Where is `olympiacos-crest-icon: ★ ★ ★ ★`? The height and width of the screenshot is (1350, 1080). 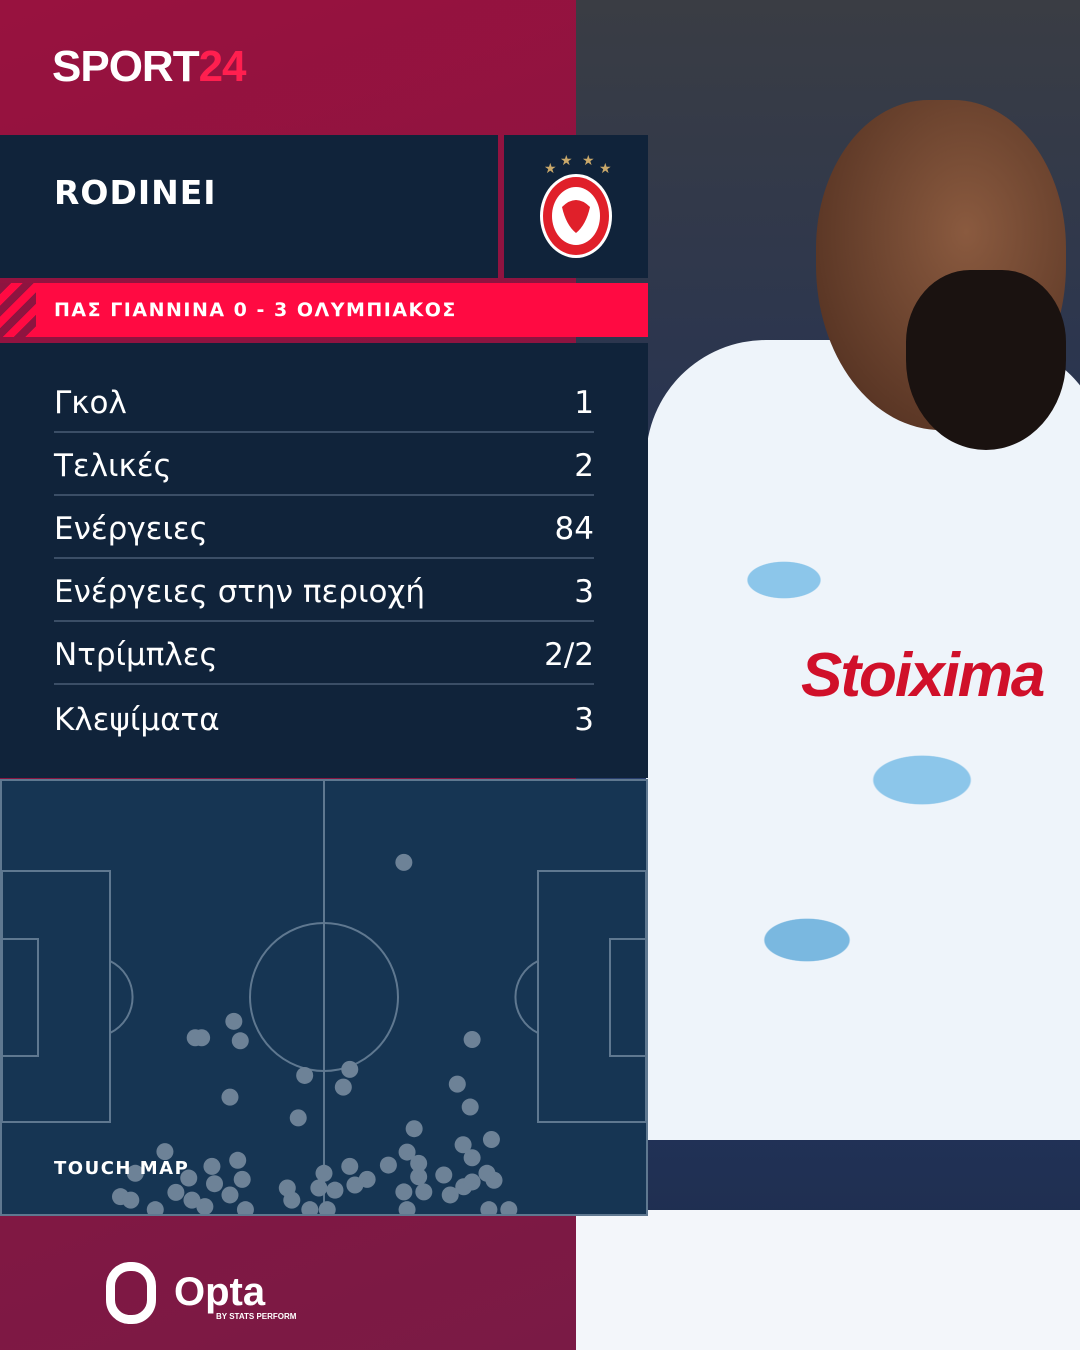
olympiacos-crest-icon: ★ ★ ★ ★ is located at coordinates (576, 205).